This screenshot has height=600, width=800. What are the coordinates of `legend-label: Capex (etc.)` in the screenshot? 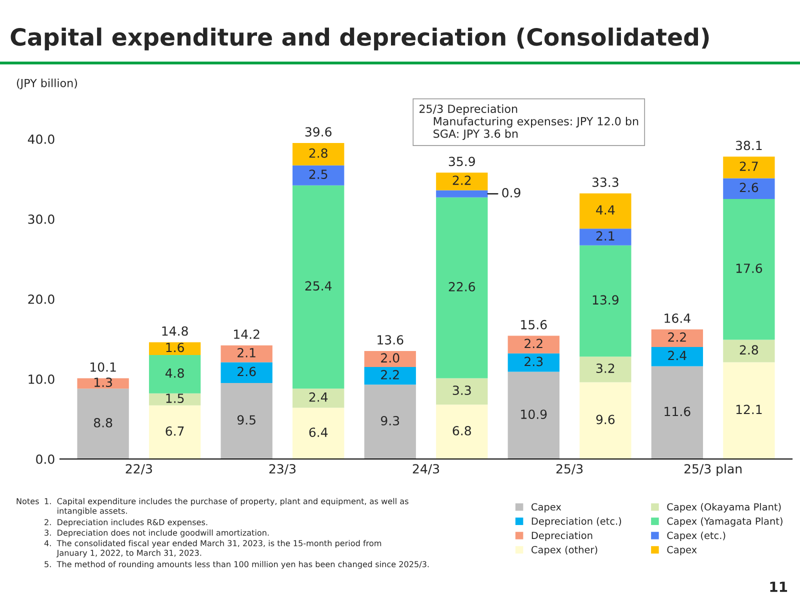 It's located at (696, 536).